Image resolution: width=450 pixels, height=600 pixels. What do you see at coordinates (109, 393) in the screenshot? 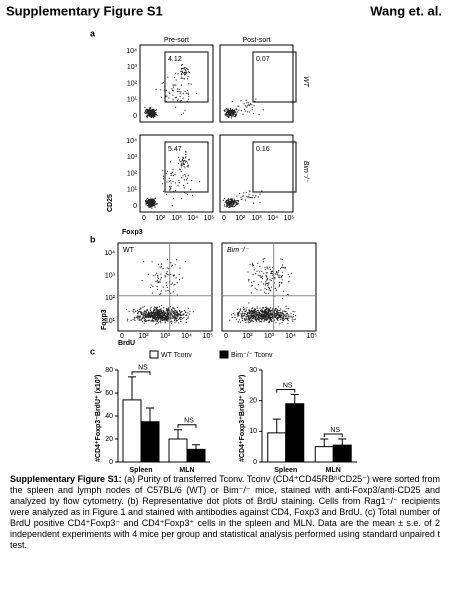
I see `y-tick-label: 60` at bounding box center [109, 393].